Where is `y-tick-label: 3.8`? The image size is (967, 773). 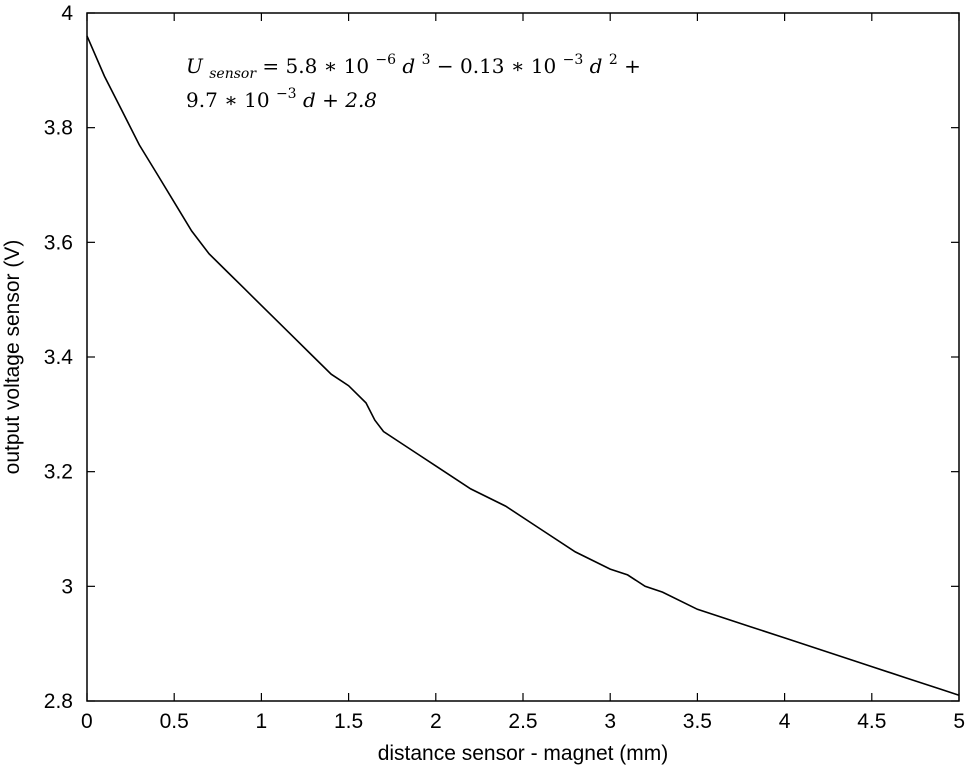
y-tick-label: 3.8 is located at coordinates (58, 128).